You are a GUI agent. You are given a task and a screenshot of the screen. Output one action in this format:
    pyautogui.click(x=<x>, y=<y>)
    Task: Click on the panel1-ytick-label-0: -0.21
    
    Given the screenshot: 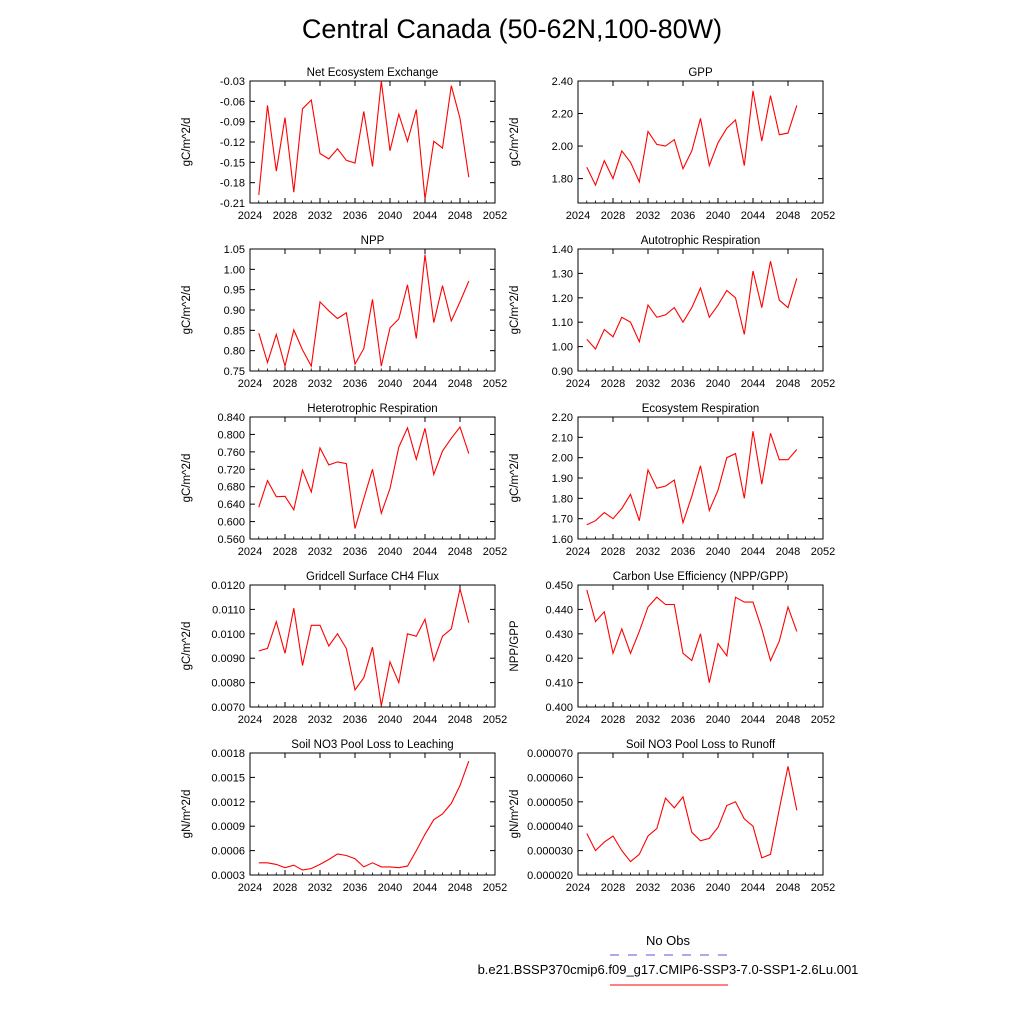 What is the action you would take?
    pyautogui.click(x=232, y=204)
    